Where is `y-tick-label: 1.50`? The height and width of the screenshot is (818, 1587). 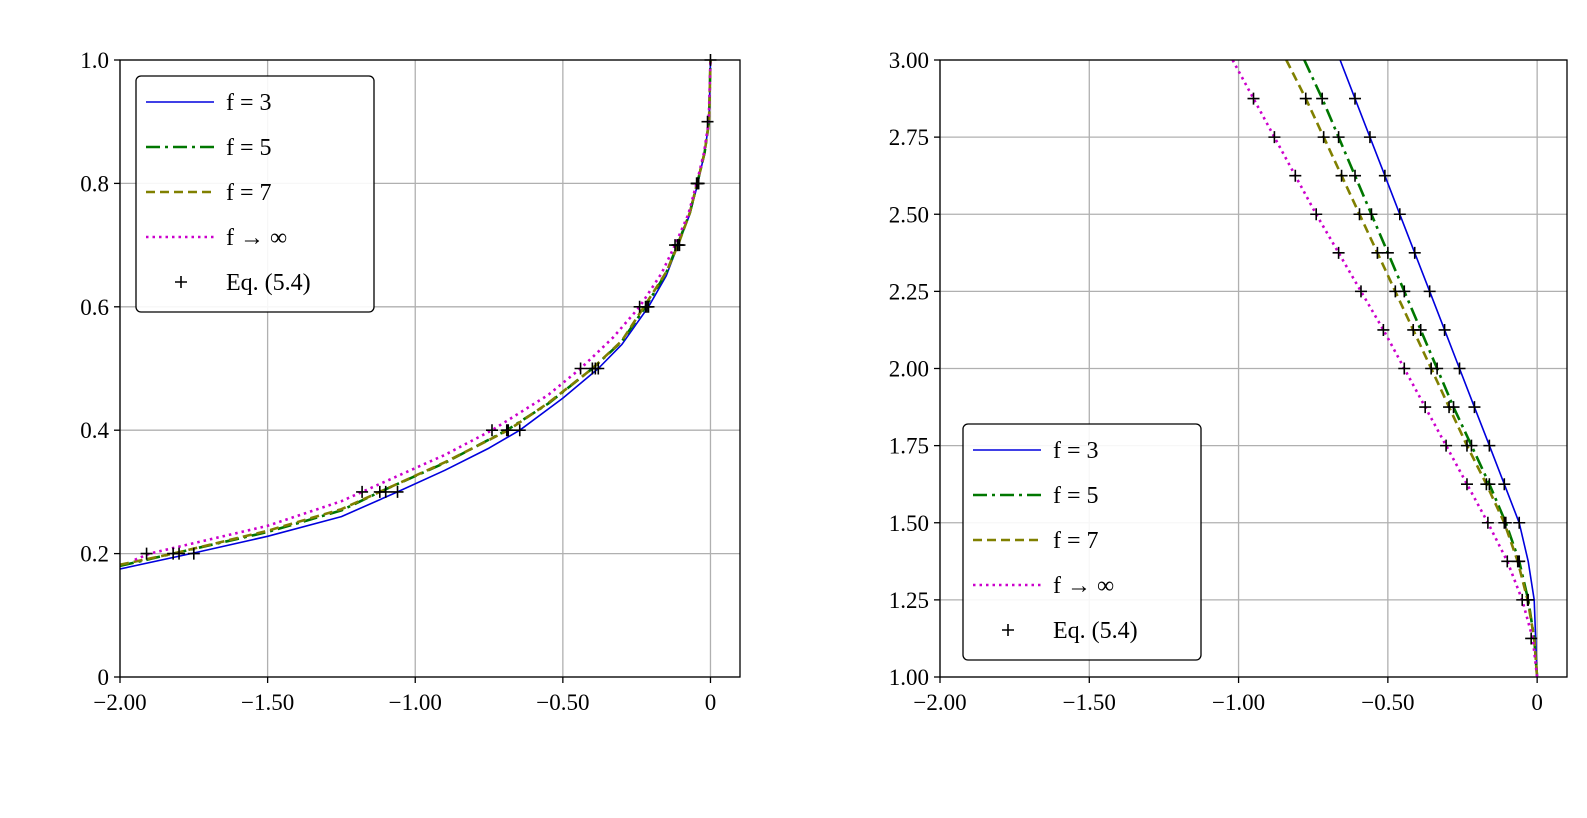
y-tick-label: 1.50 is located at coordinates (909, 523).